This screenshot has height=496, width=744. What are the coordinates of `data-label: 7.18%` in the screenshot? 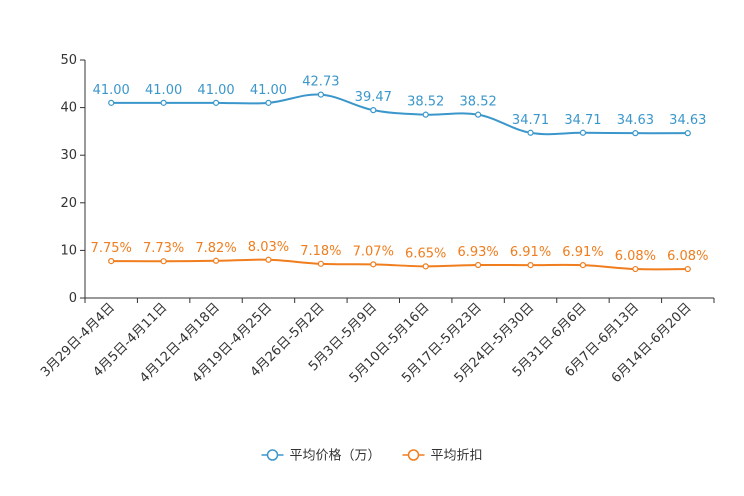 It's located at (320, 251).